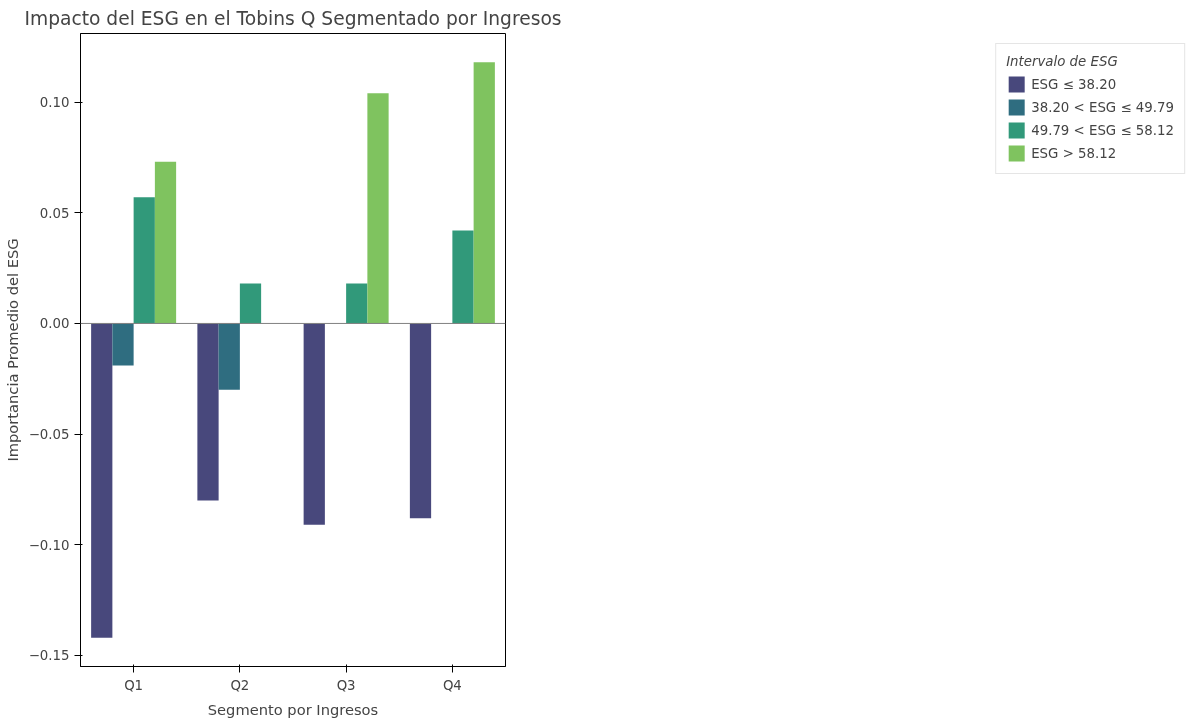  What do you see at coordinates (1074, 153) in the screenshot?
I see `legend-label: ESG > 58.12` at bounding box center [1074, 153].